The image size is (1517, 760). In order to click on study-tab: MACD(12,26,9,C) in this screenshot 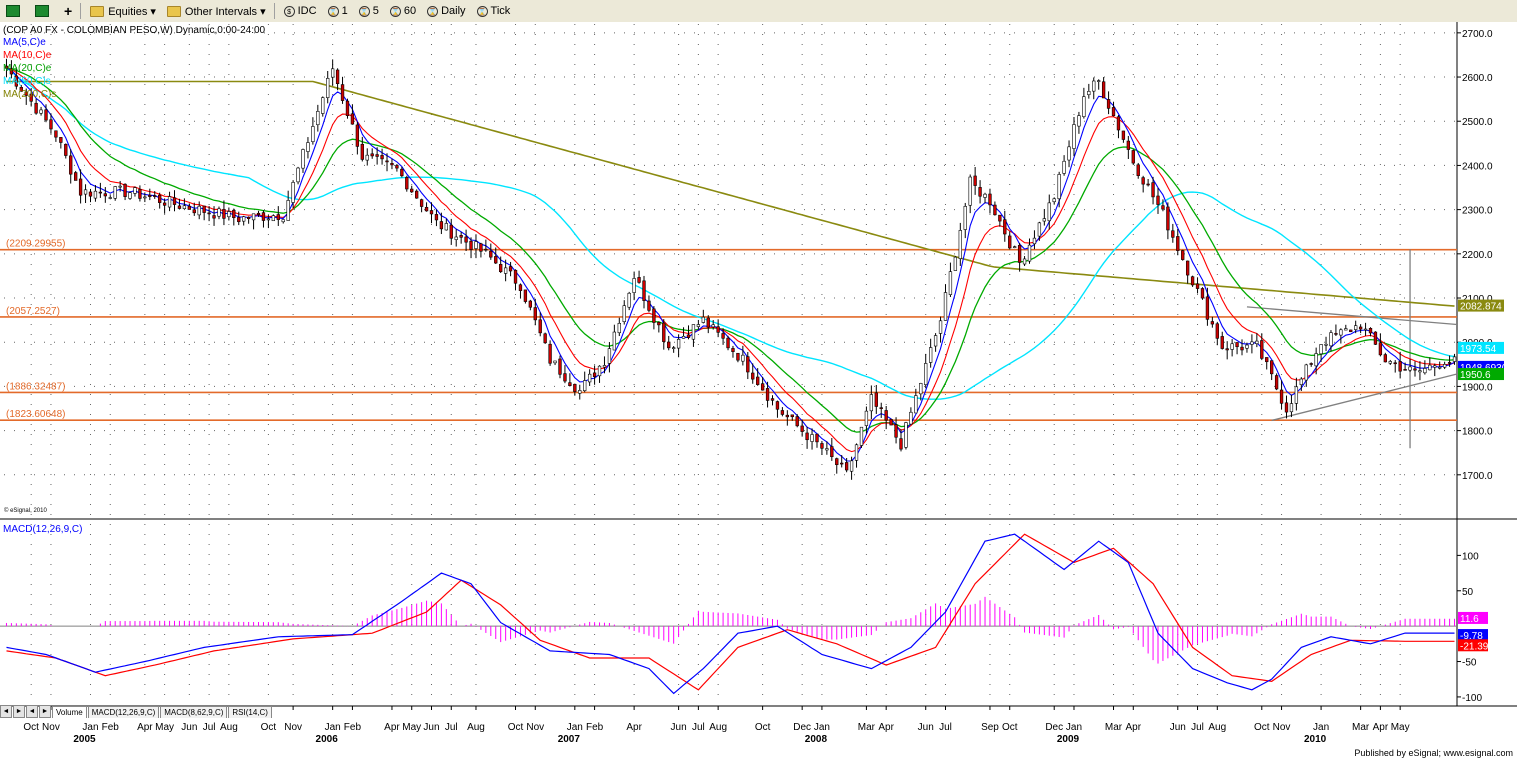, I will do `click(123, 711)`.